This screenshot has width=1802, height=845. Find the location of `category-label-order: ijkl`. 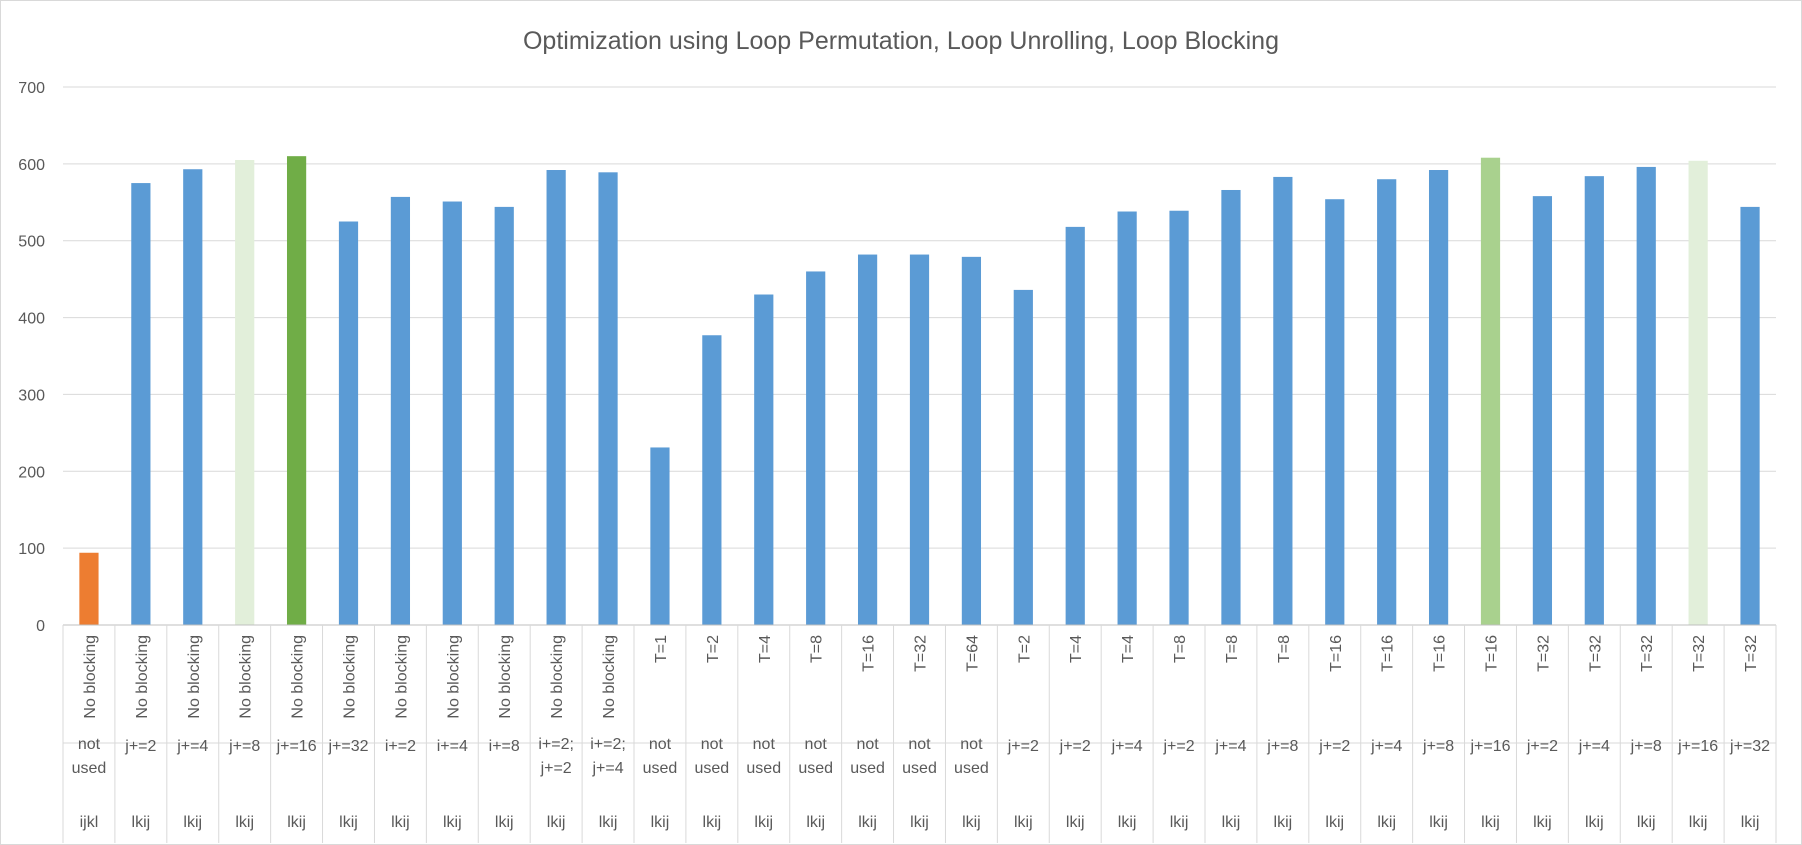

category-label-order: ijkl is located at coordinates (89, 822).